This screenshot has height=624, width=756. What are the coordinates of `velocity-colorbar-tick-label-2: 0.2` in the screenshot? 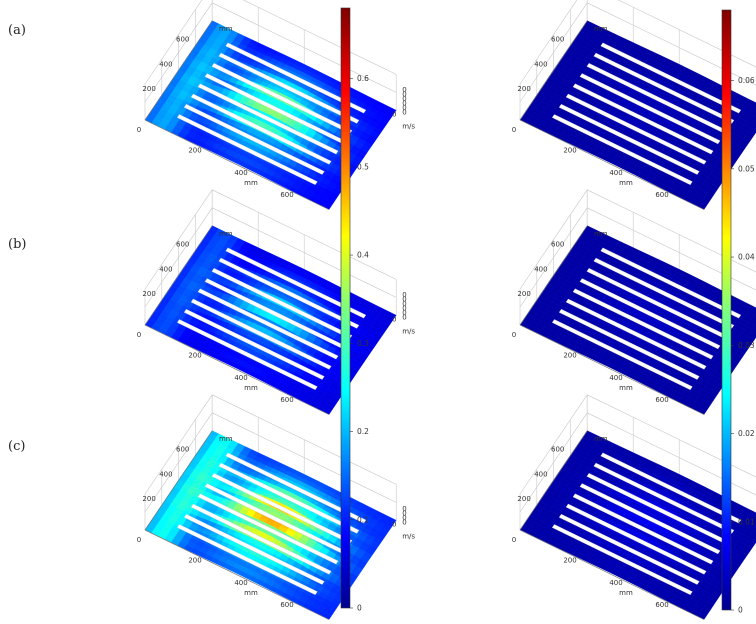 It's located at (363, 431).